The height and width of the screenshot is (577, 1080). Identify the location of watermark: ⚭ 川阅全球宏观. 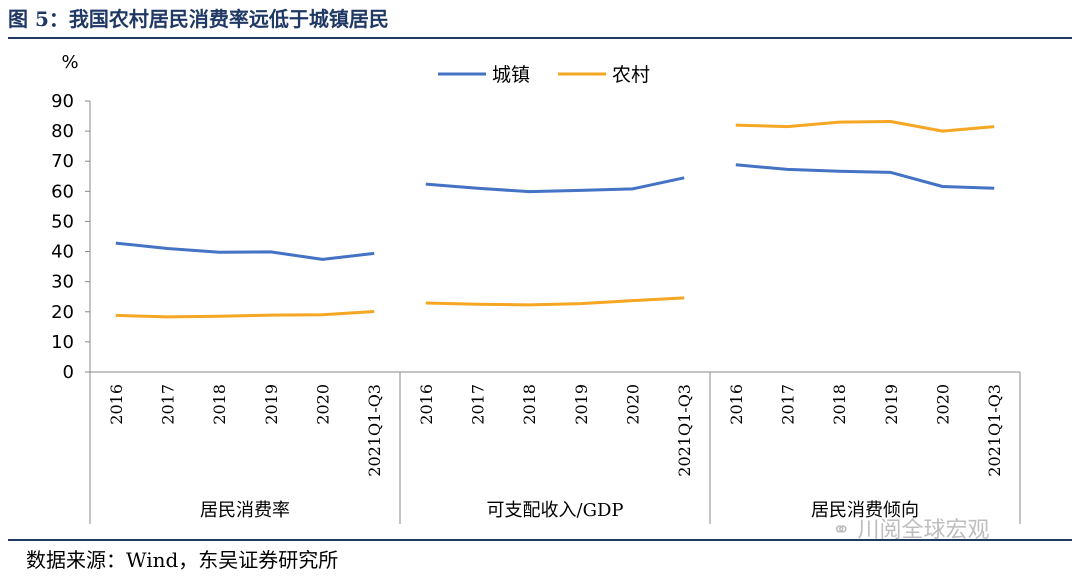
(910, 528).